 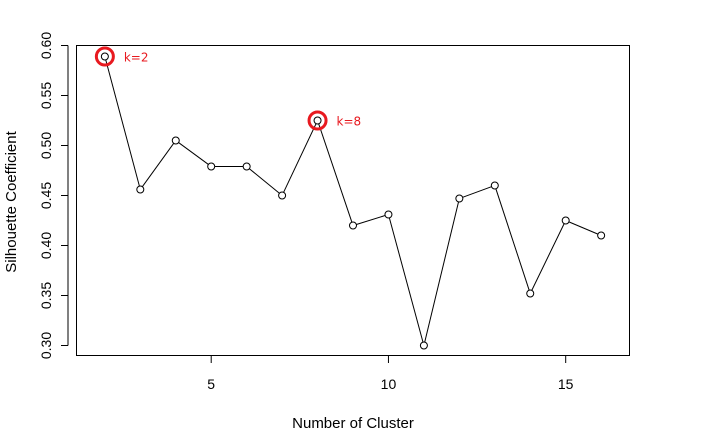 What do you see at coordinates (390, 373) in the screenshot?
I see `x-axis: 5 10 15` at bounding box center [390, 373].